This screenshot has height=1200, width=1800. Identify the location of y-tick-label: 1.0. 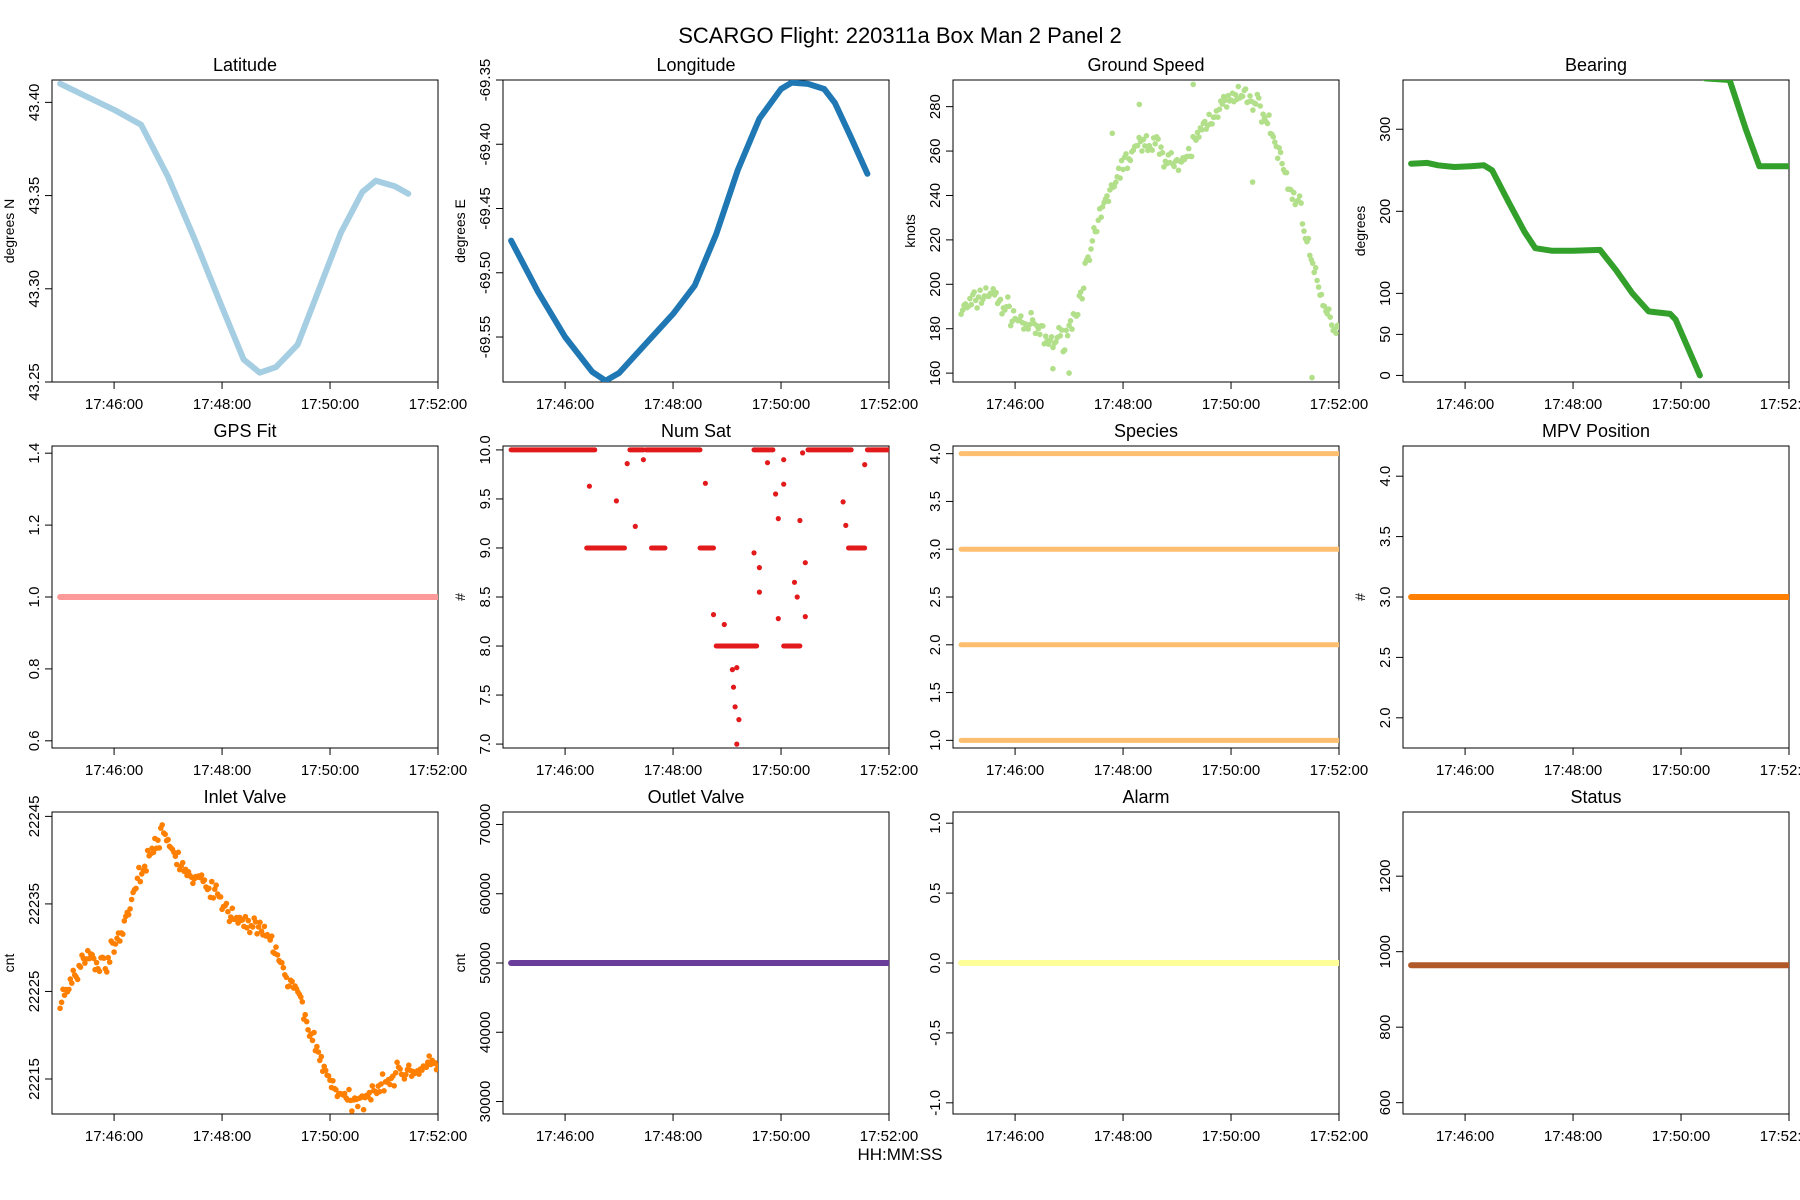
(935, 740).